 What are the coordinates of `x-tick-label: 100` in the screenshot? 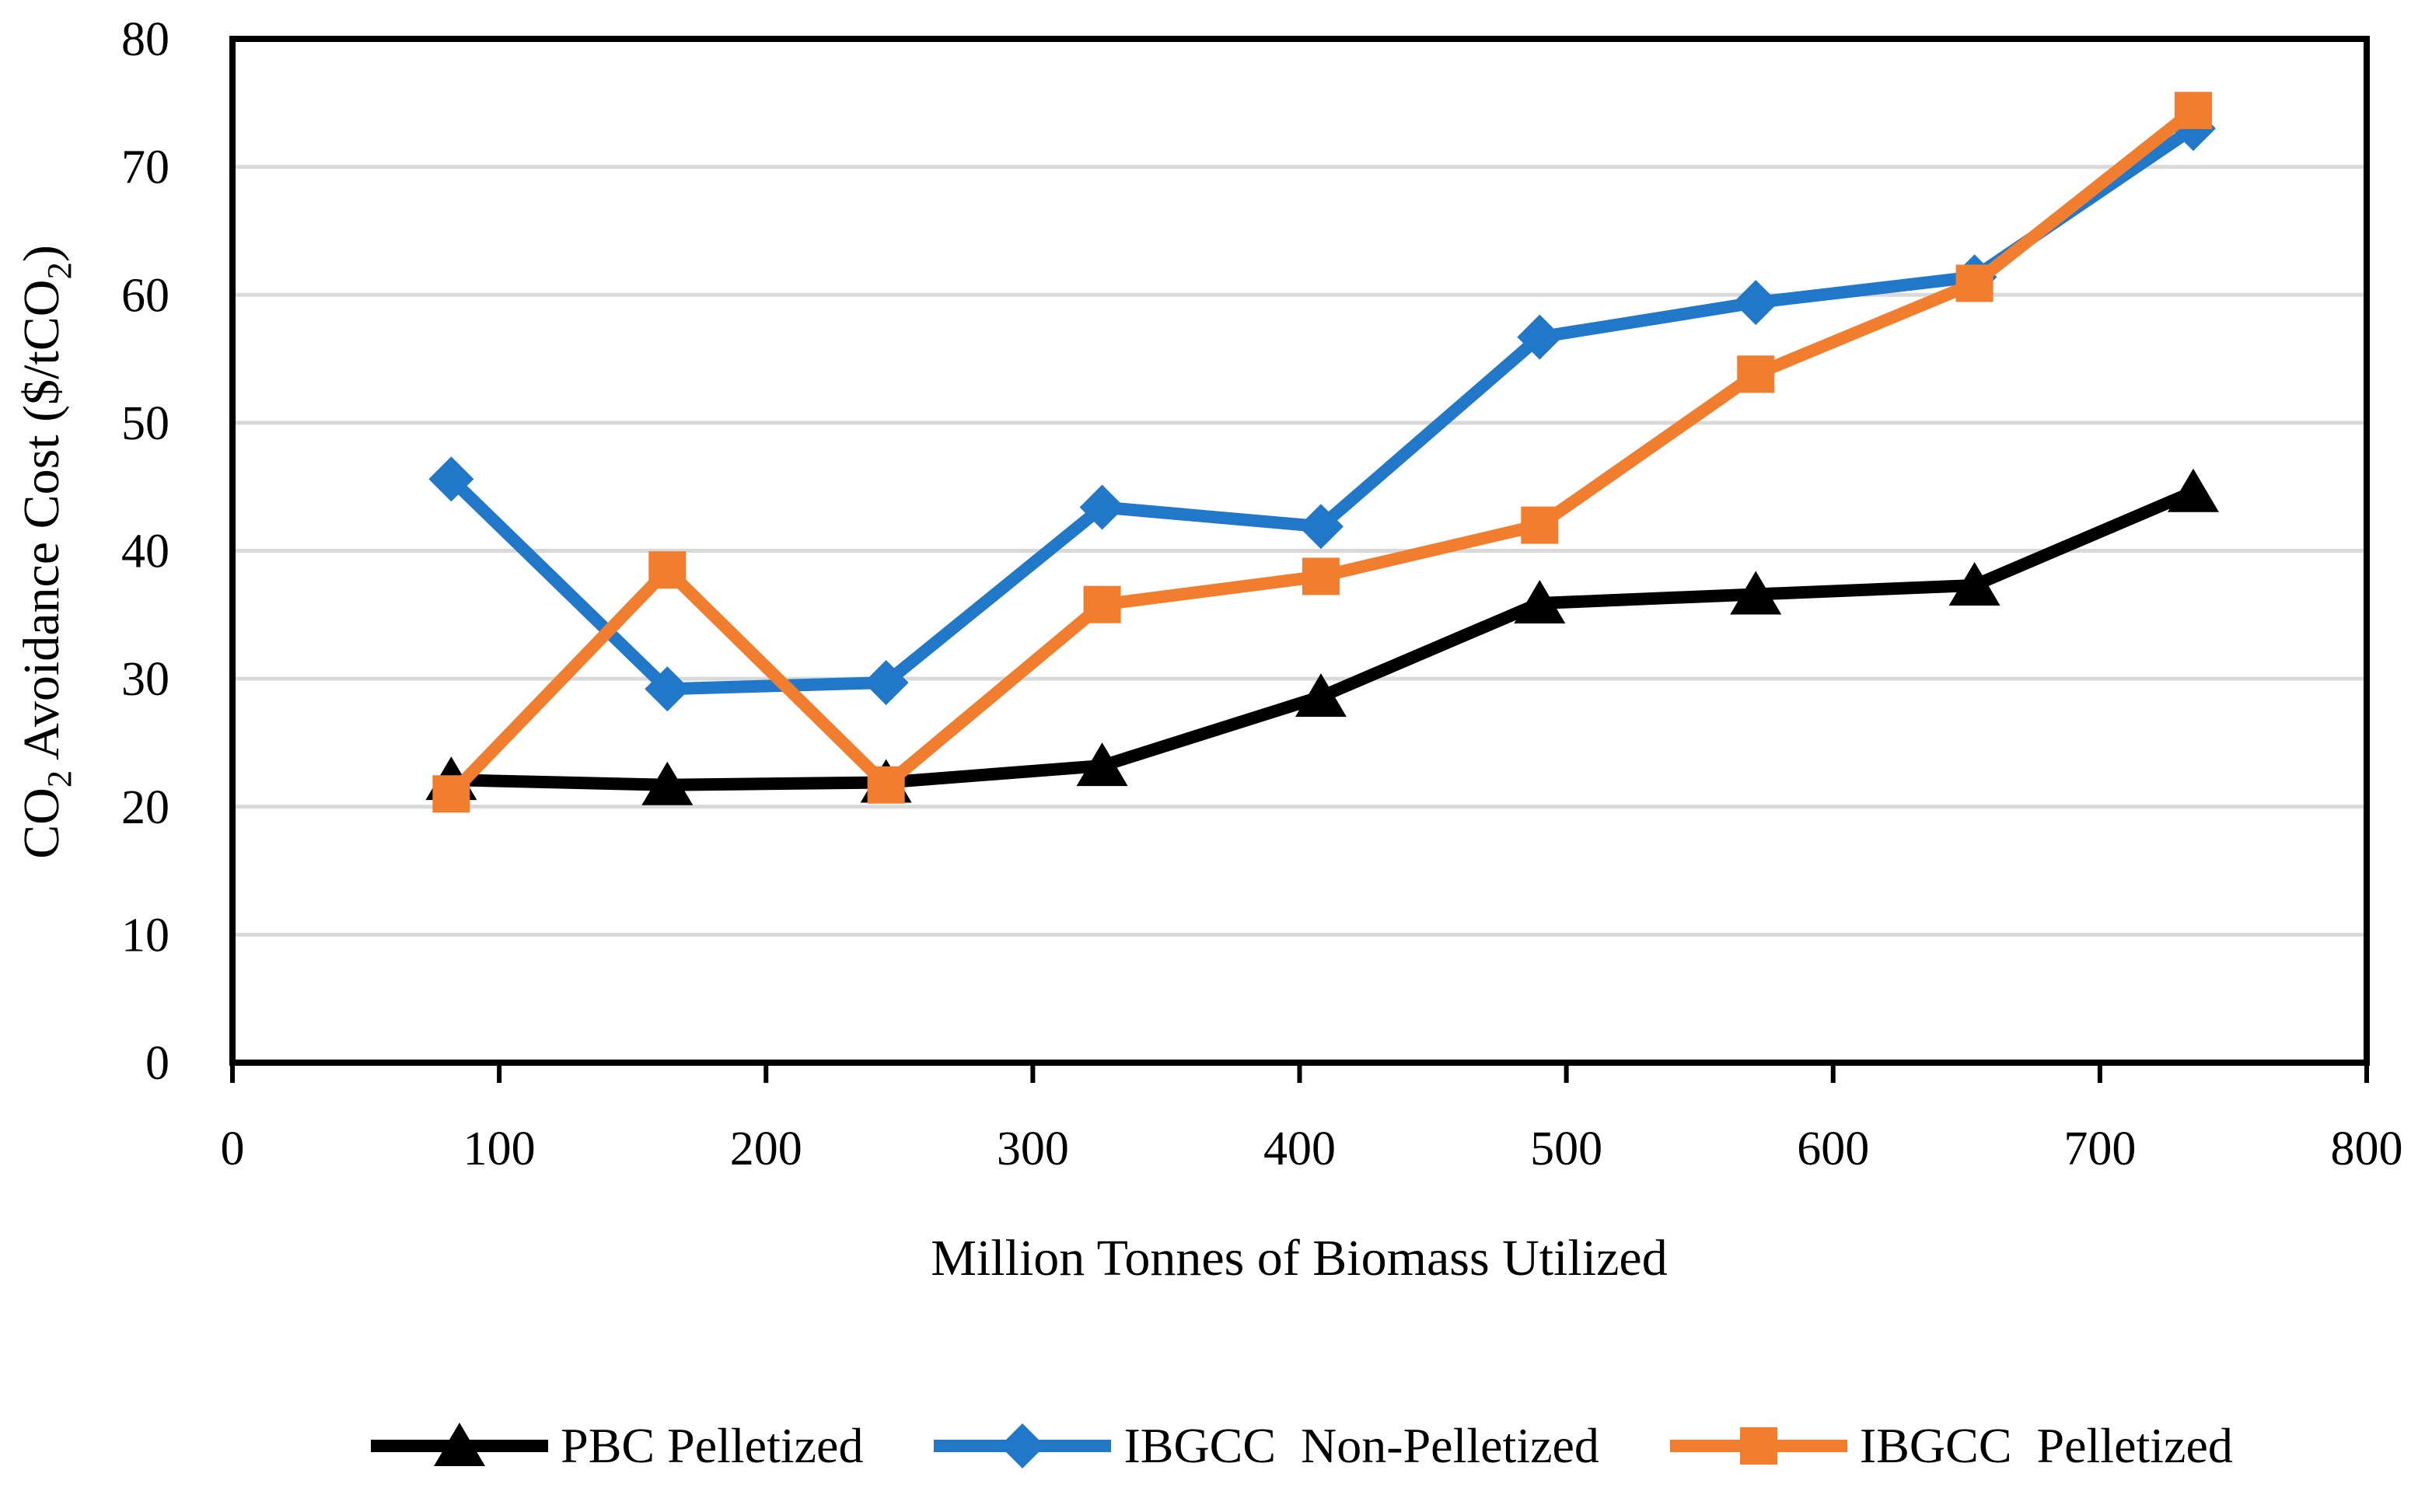 It's located at (500, 1149).